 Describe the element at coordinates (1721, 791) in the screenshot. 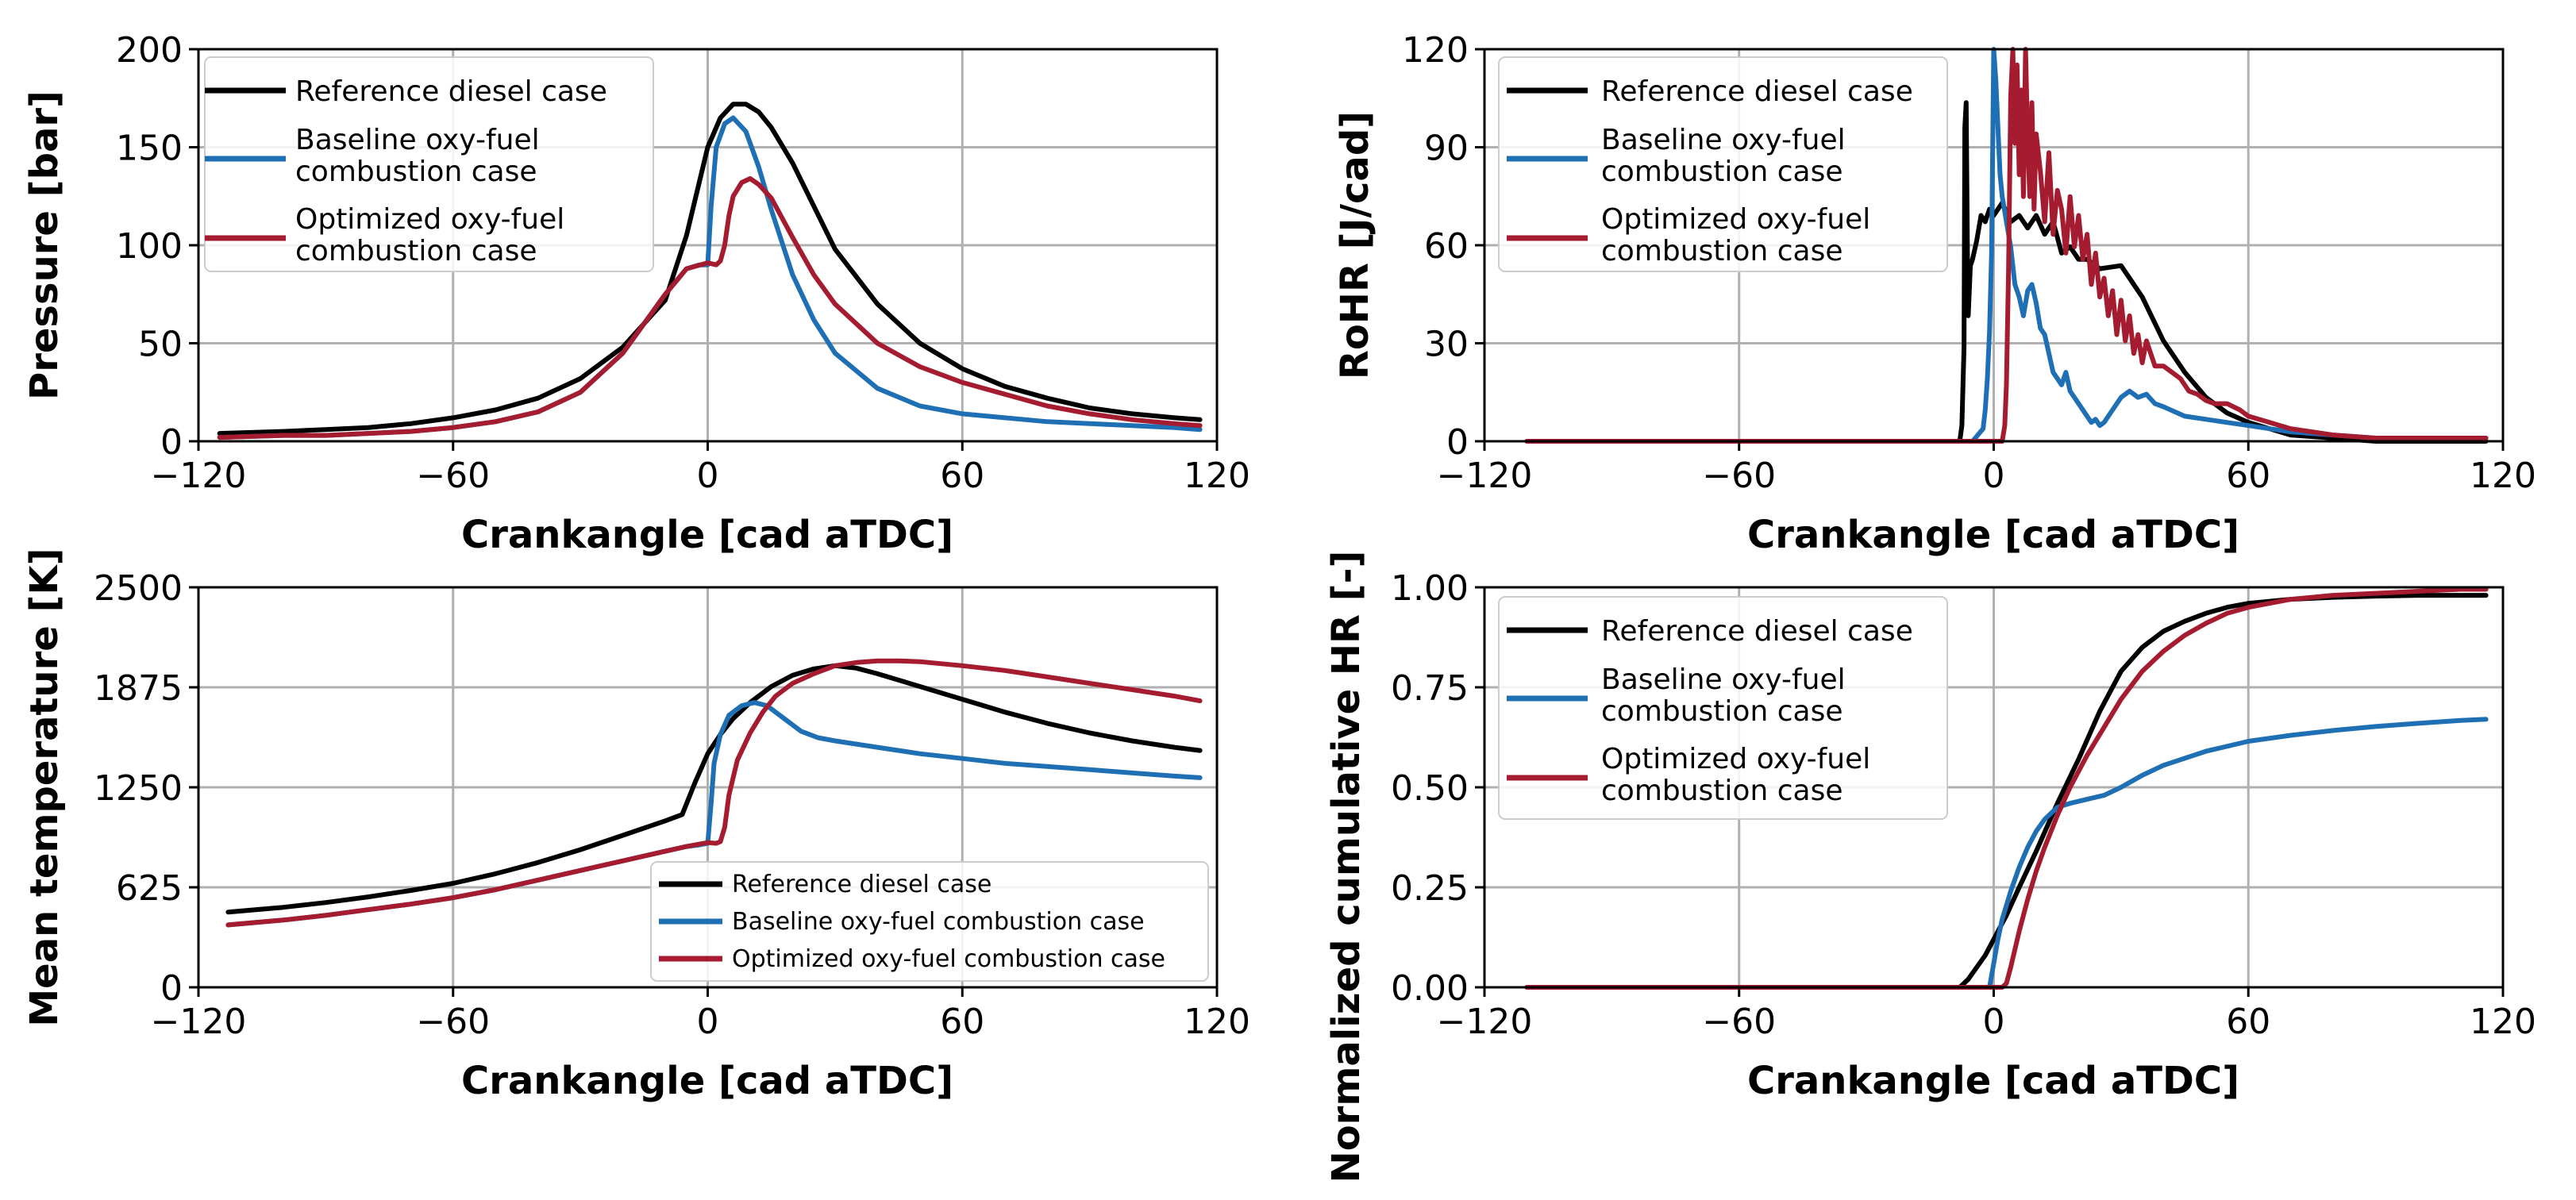

I see `cumulative-legend-optimized-line2: combustion case` at that location.